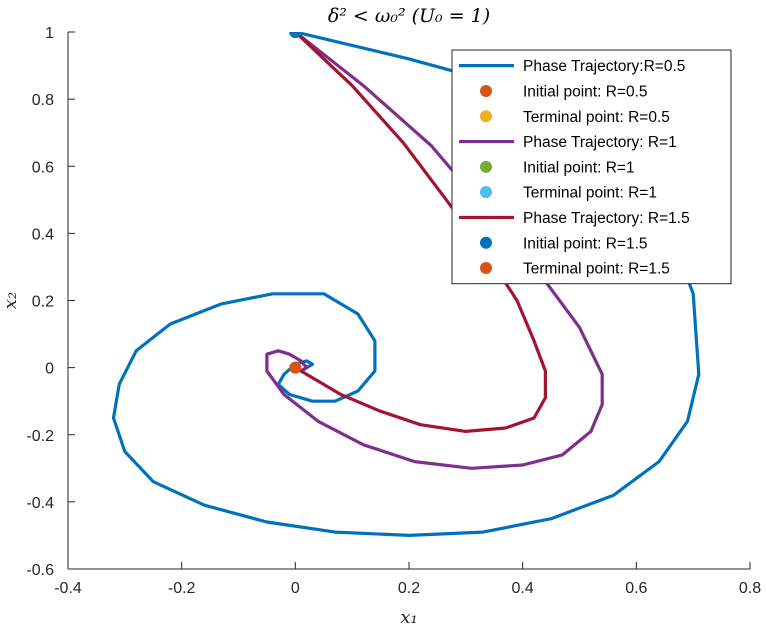 This screenshot has height=629, width=766. What do you see at coordinates (606, 218) in the screenshot?
I see `legend-label: Phase Trajectory: R=1.5` at bounding box center [606, 218].